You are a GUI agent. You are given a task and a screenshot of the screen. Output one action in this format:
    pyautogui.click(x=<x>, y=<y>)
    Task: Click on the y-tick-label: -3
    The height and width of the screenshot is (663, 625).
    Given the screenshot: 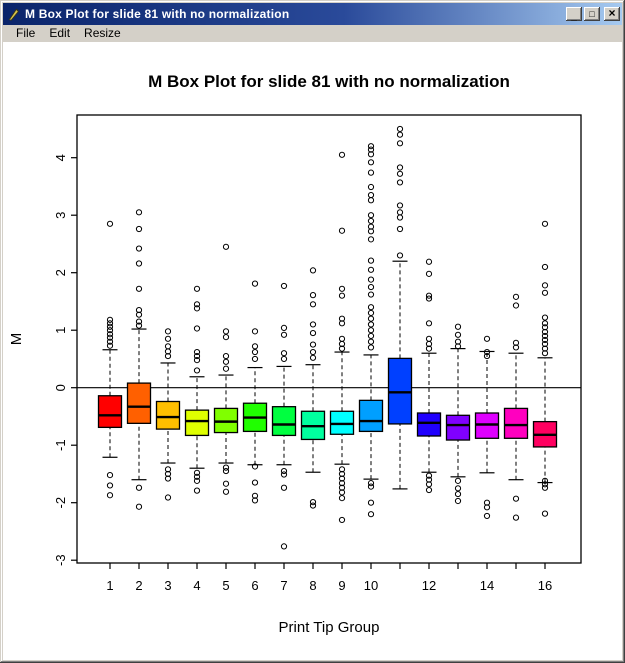 What is the action you would take?
    pyautogui.click(x=60, y=560)
    